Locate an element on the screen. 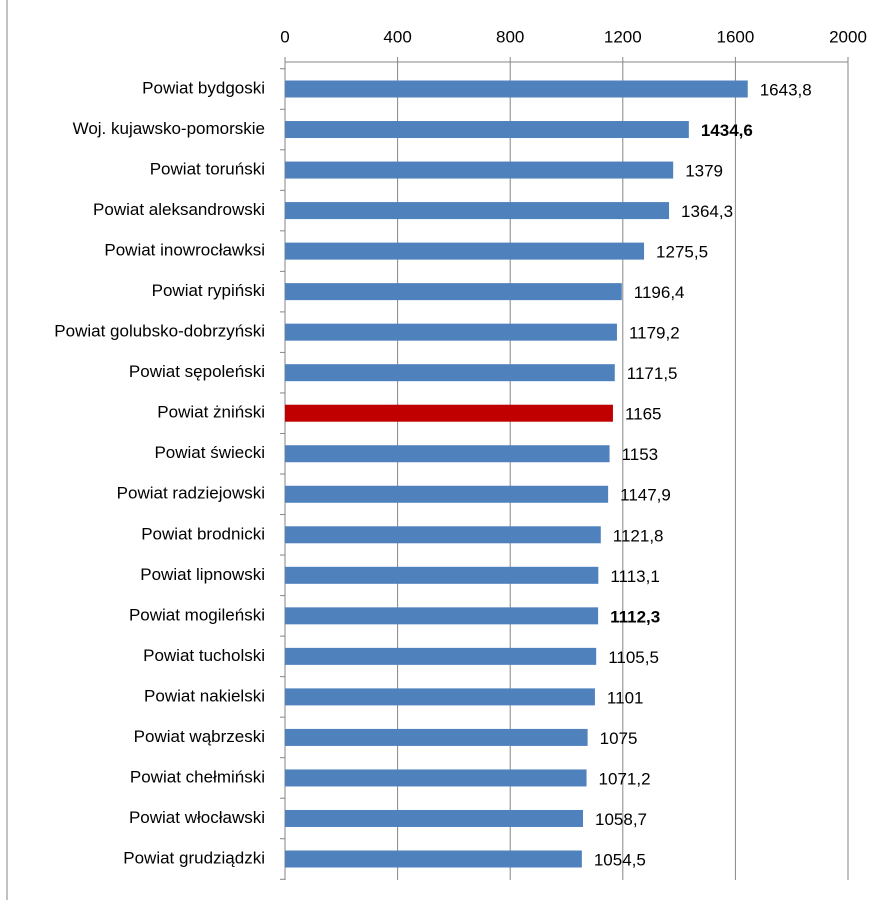 The width and height of the screenshot is (883, 900). value-label: 1153 is located at coordinates (640, 454).